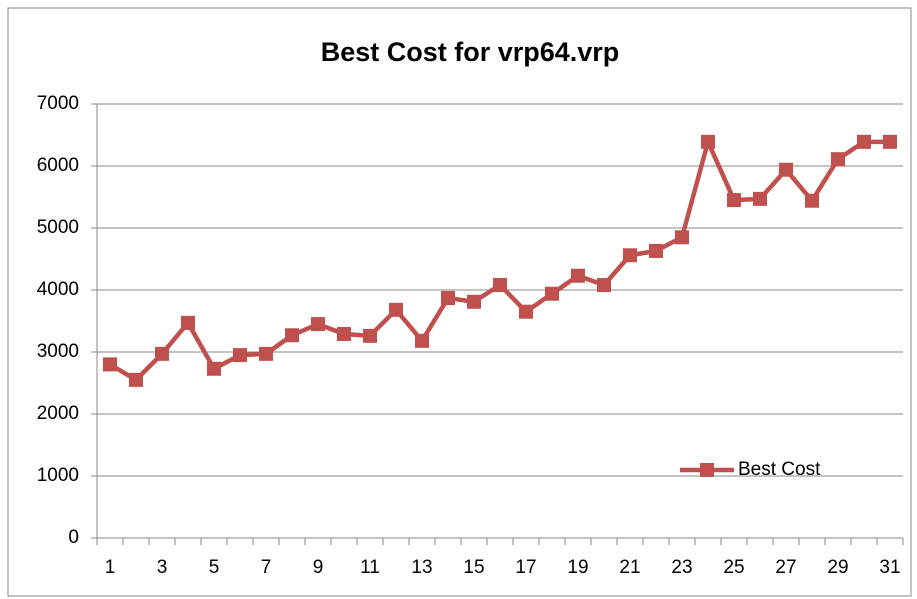 The image size is (917, 599). Describe the element at coordinates (318, 567) in the screenshot. I see `x-tick-label: 9` at that location.